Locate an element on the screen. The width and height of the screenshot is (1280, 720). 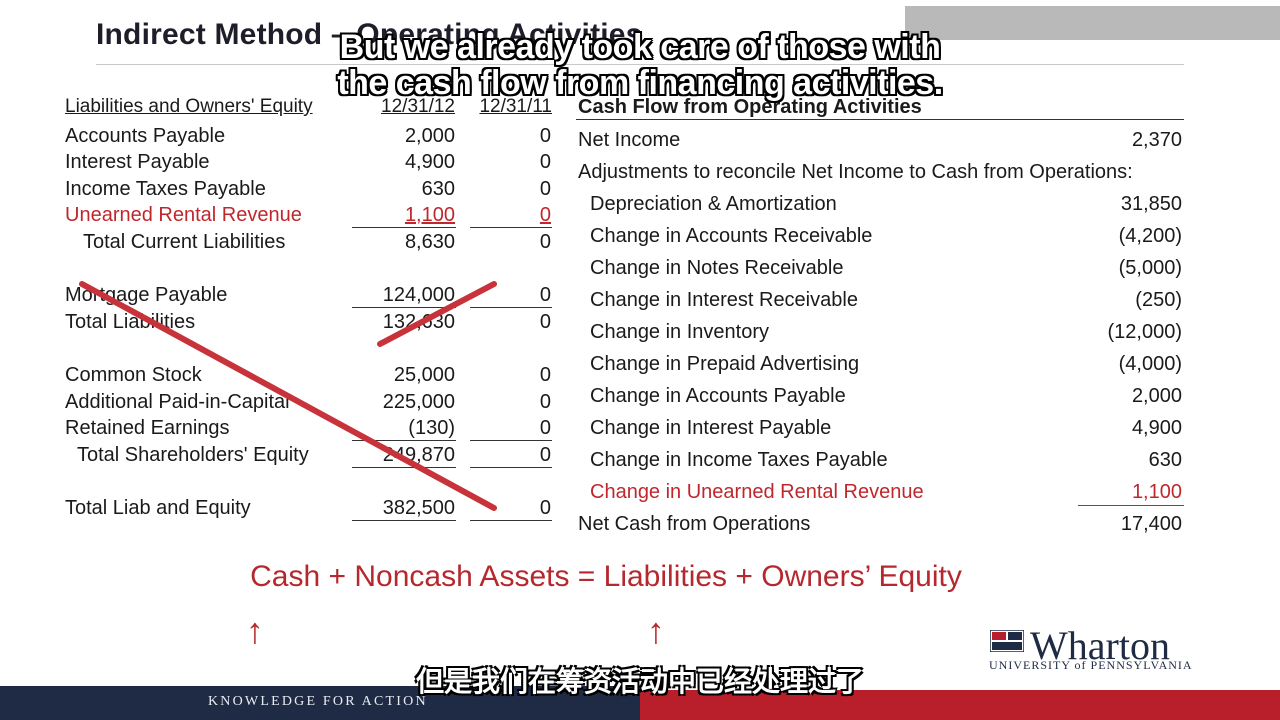
balance-row-v1: 25,000 is located at coordinates (424, 375).